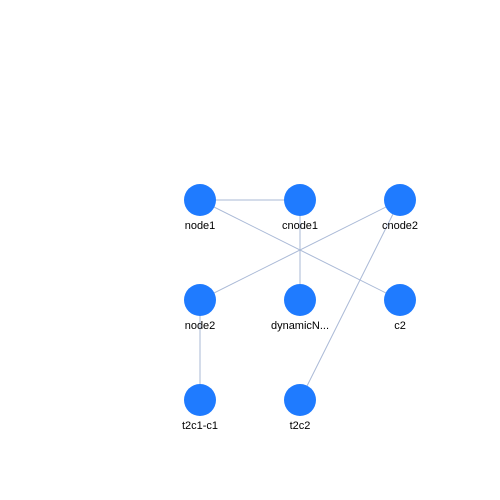 This screenshot has width=500, height=500. What do you see at coordinates (200, 326) in the screenshot?
I see `node-label-node2: node2` at bounding box center [200, 326].